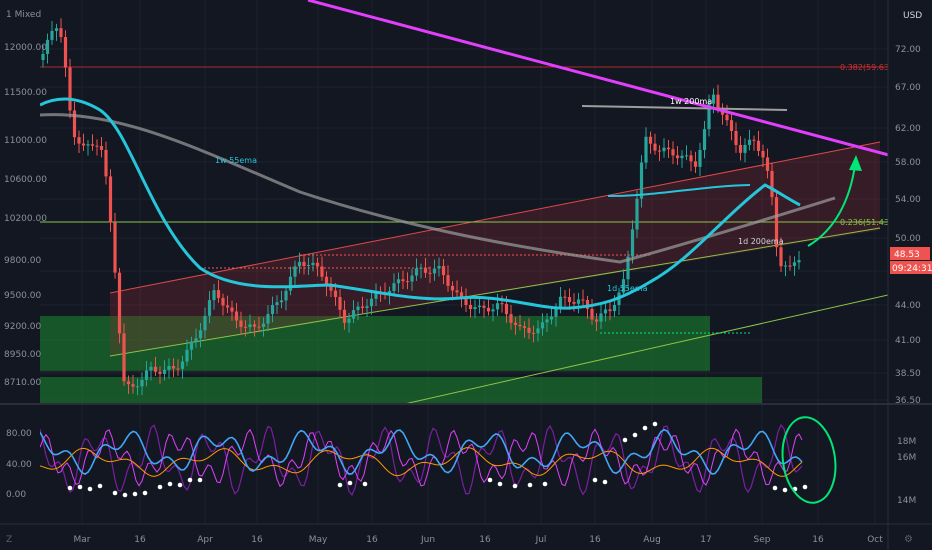 This screenshot has height=550, width=932. Describe the element at coordinates (541, 540) in the screenshot. I see `time-tick-label: Jul` at that location.